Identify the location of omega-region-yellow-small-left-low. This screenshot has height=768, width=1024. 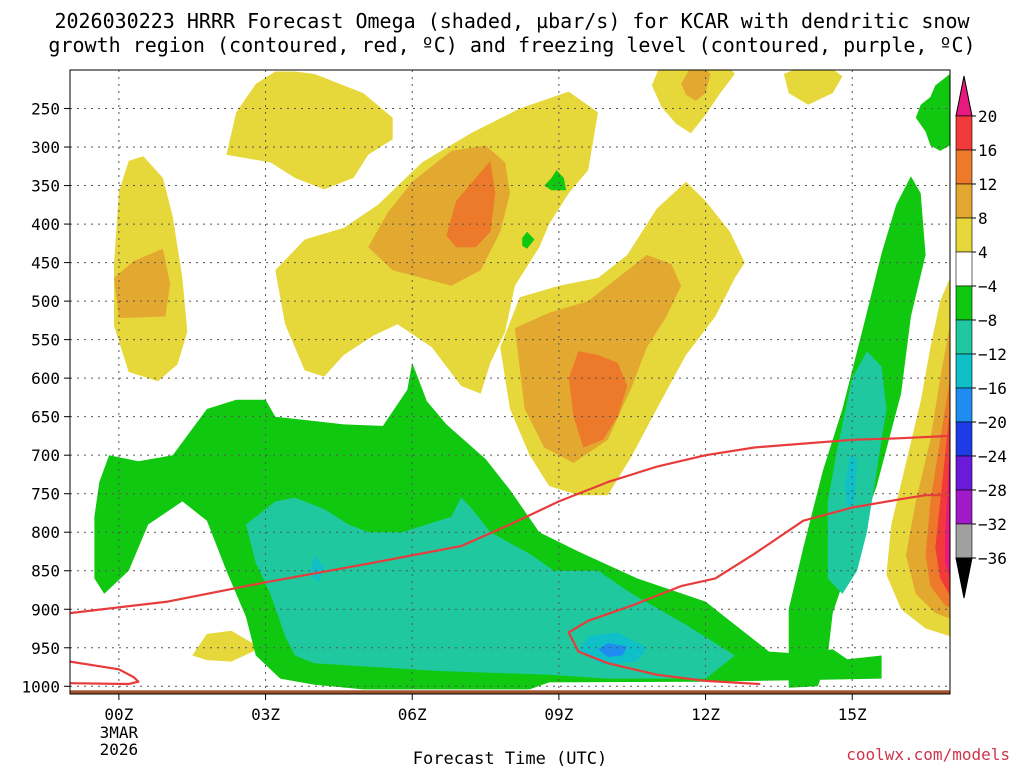
(226, 646).